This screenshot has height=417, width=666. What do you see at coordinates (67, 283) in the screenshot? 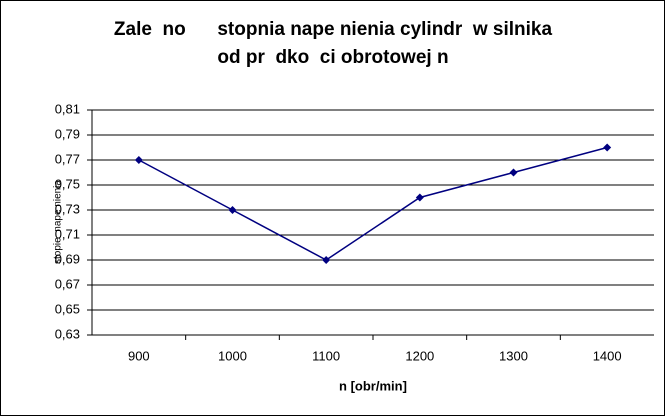
I see `y-tick-label: 0,67` at bounding box center [67, 283].